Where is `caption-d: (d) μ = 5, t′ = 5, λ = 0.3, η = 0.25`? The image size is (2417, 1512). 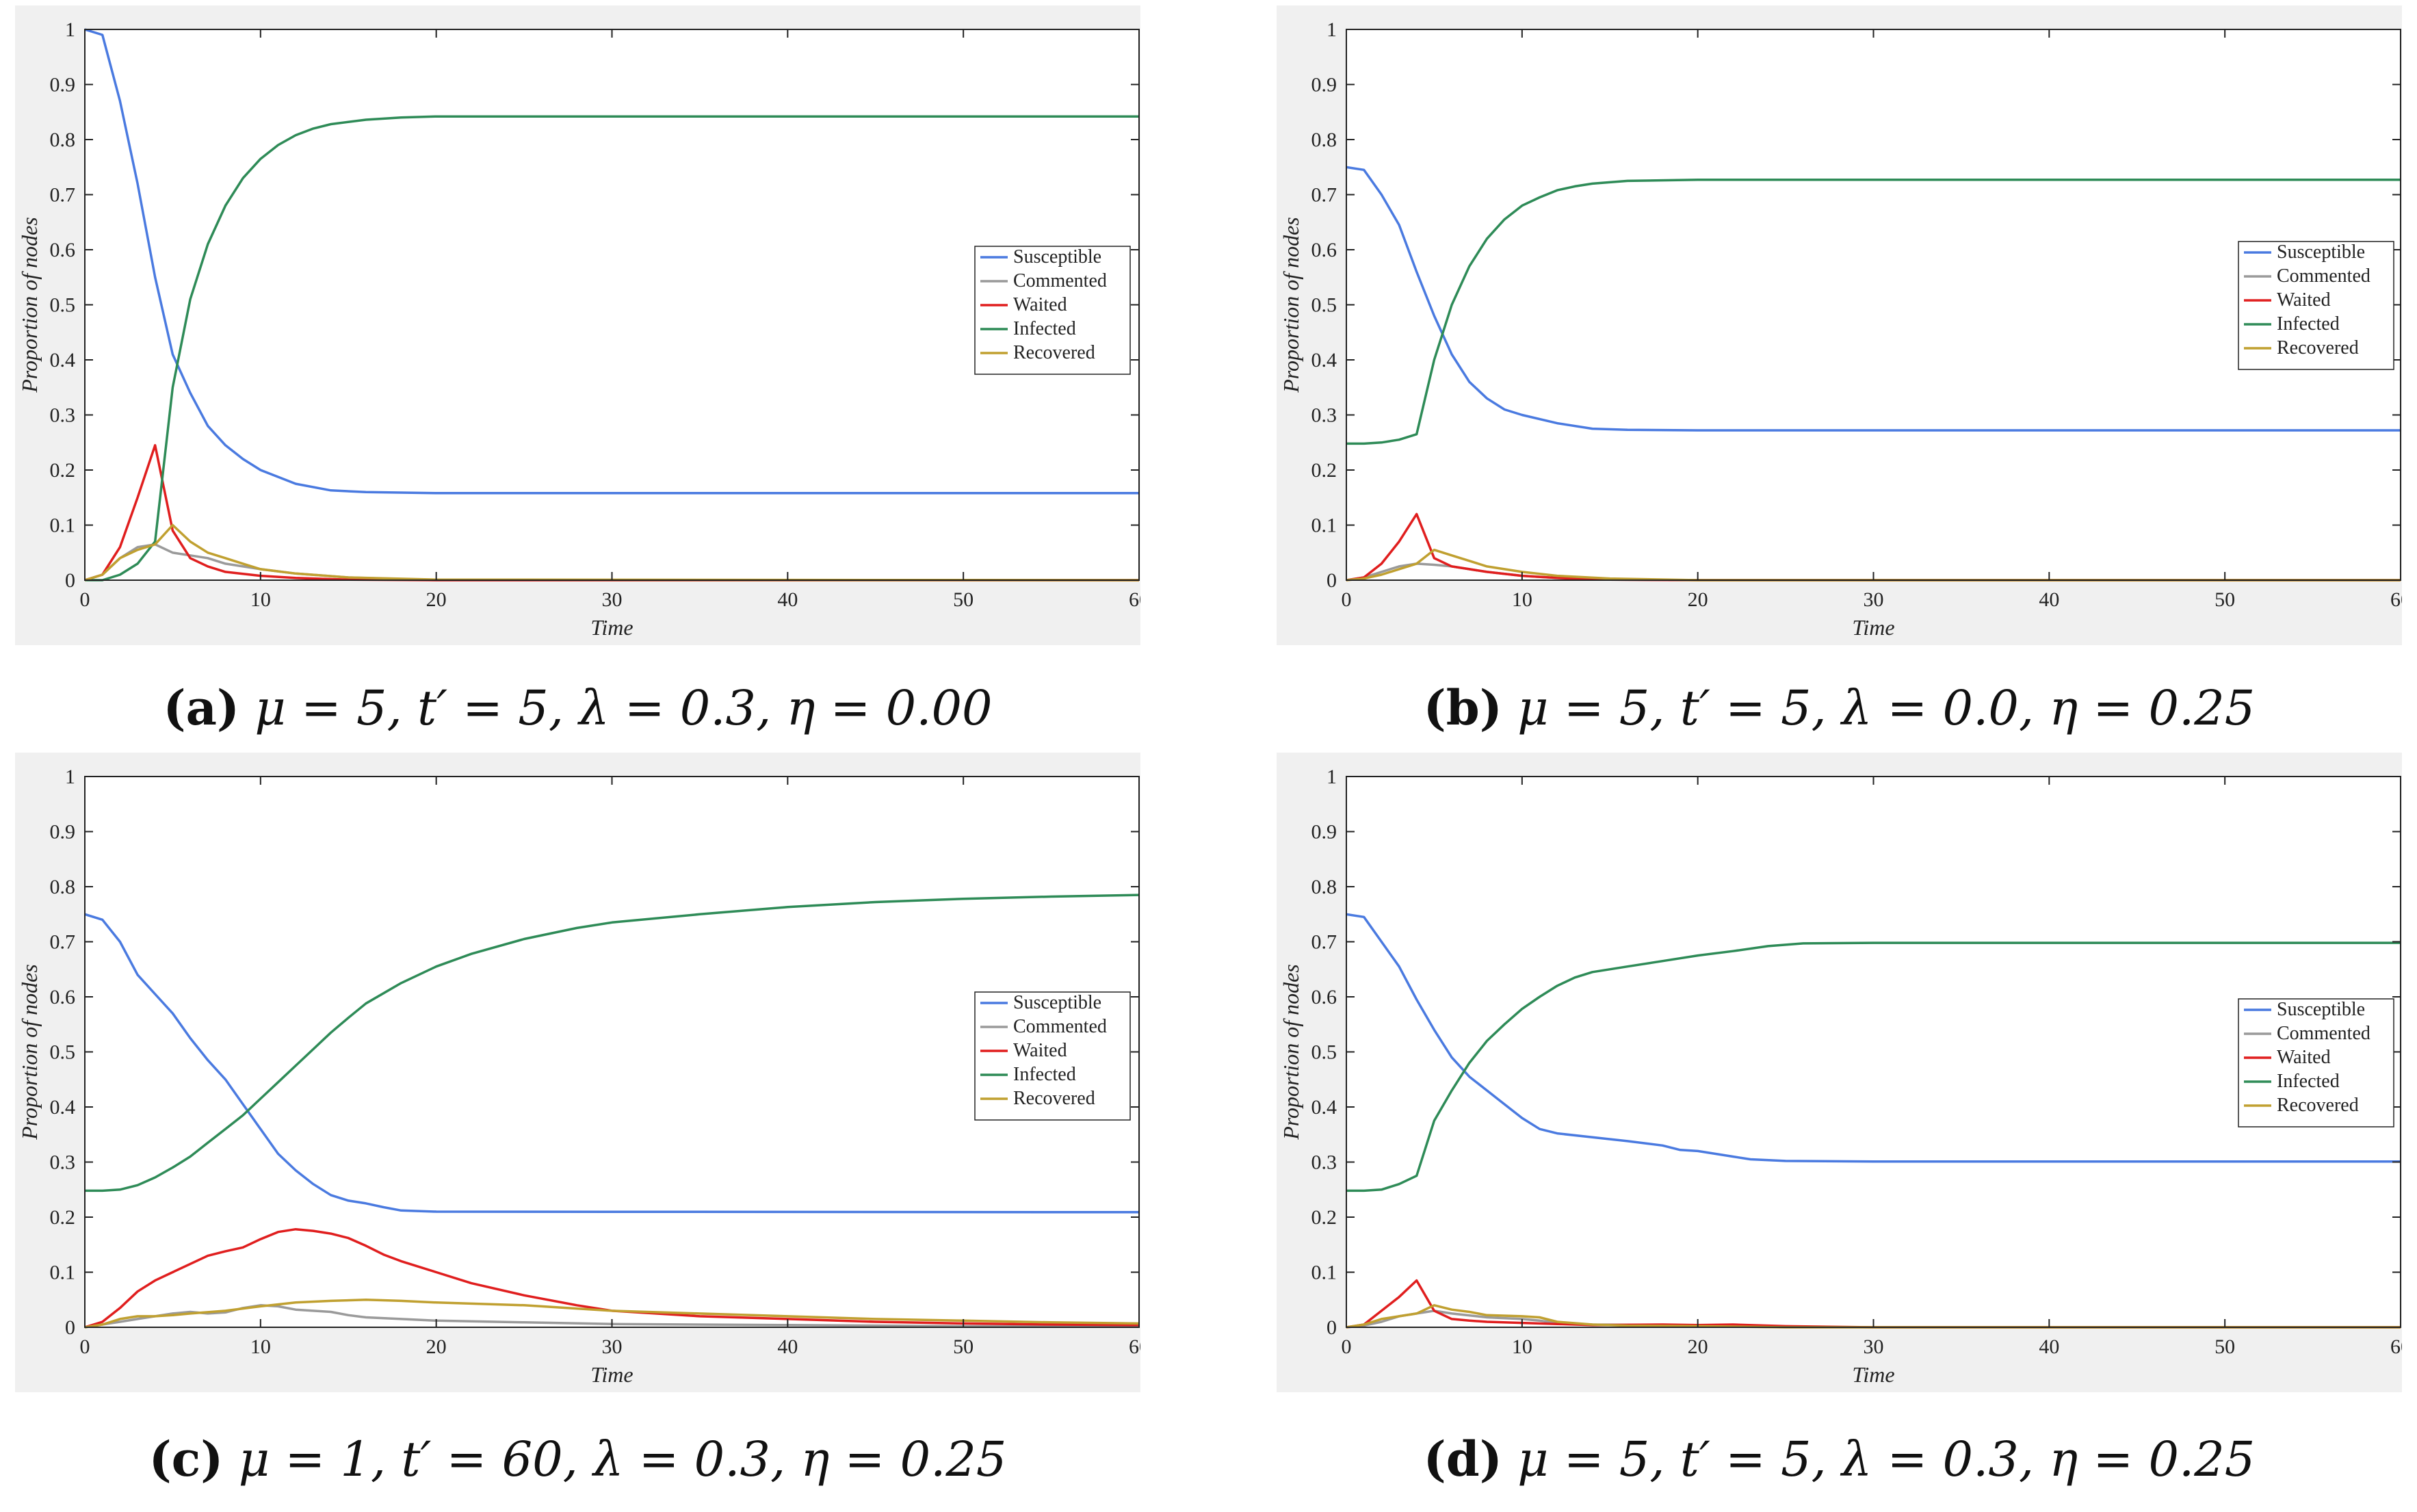 caption-d: (d) μ = 5, t′ = 5, λ = 0.3, η = 0.25 is located at coordinates (1839, 1459).